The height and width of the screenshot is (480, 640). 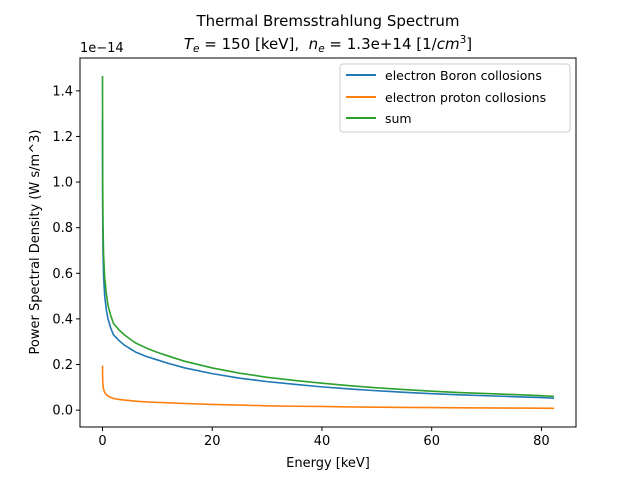 What do you see at coordinates (66, 251) in the screenshot?
I see `y-axis-ticks: 0.0 0.2 0.4 0.6 0.8 1.0 1.2 1.4` at bounding box center [66, 251].